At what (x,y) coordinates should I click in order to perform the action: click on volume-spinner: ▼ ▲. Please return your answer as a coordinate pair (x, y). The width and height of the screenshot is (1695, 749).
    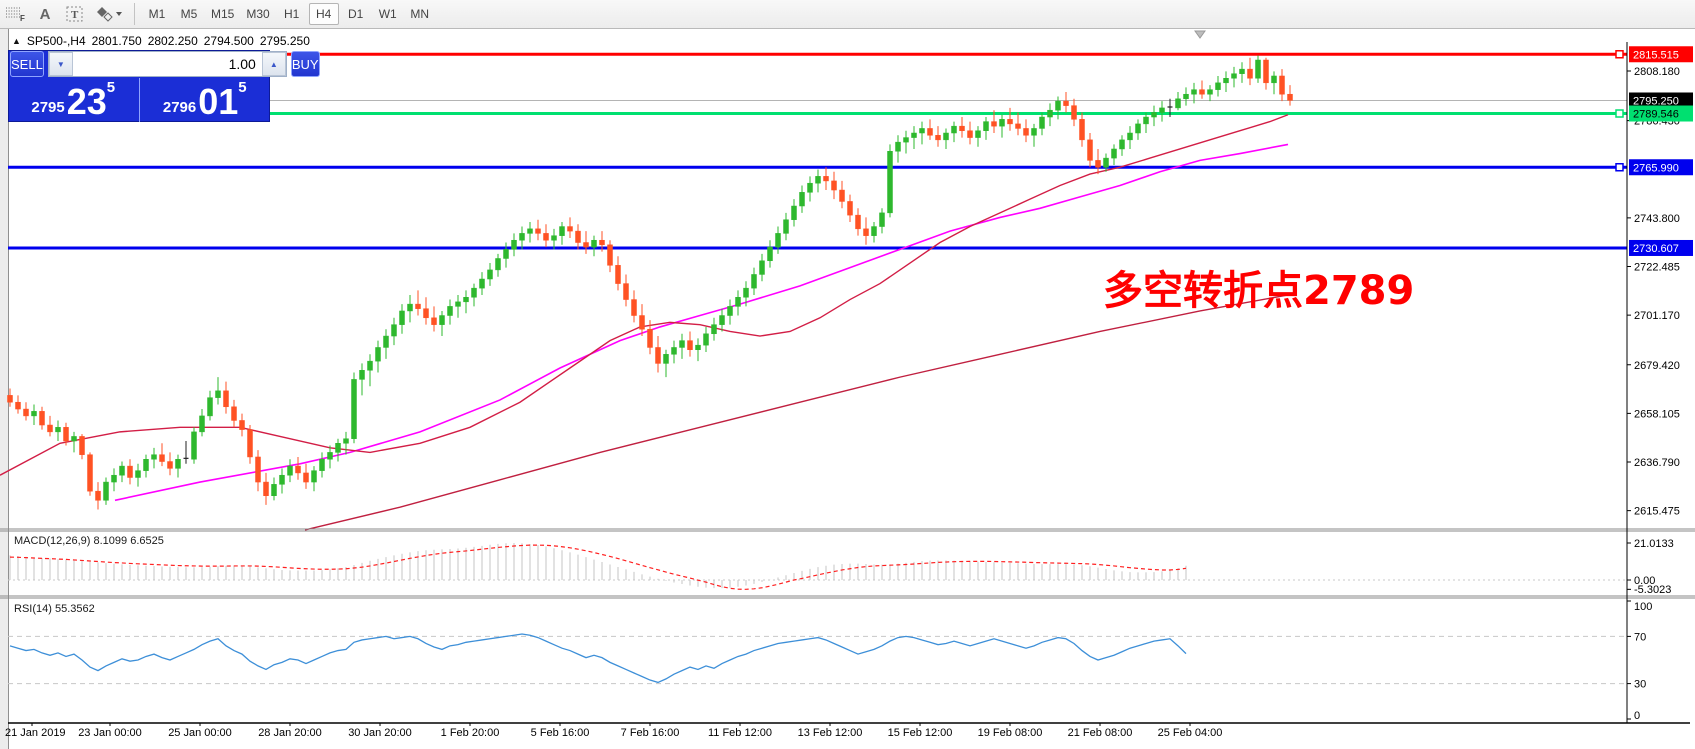
    Looking at the image, I should click on (167, 64).